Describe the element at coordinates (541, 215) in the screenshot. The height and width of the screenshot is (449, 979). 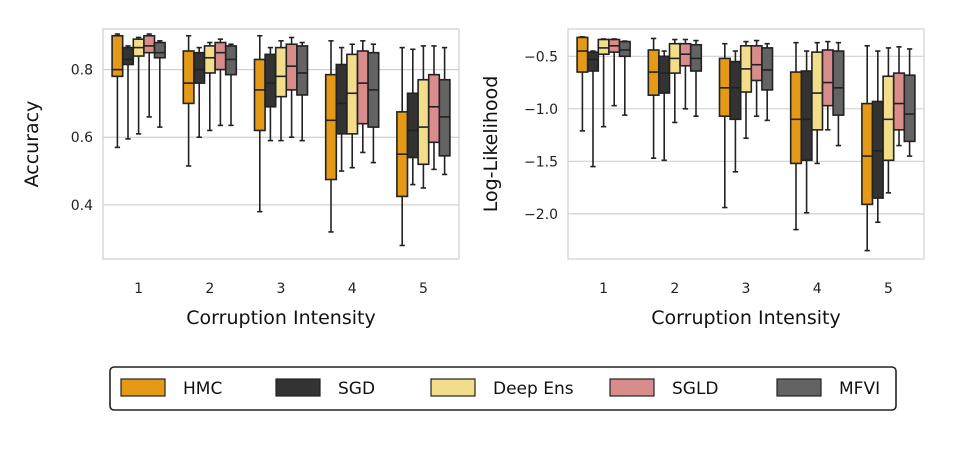
I see `y-tick-label: −2.0` at that location.